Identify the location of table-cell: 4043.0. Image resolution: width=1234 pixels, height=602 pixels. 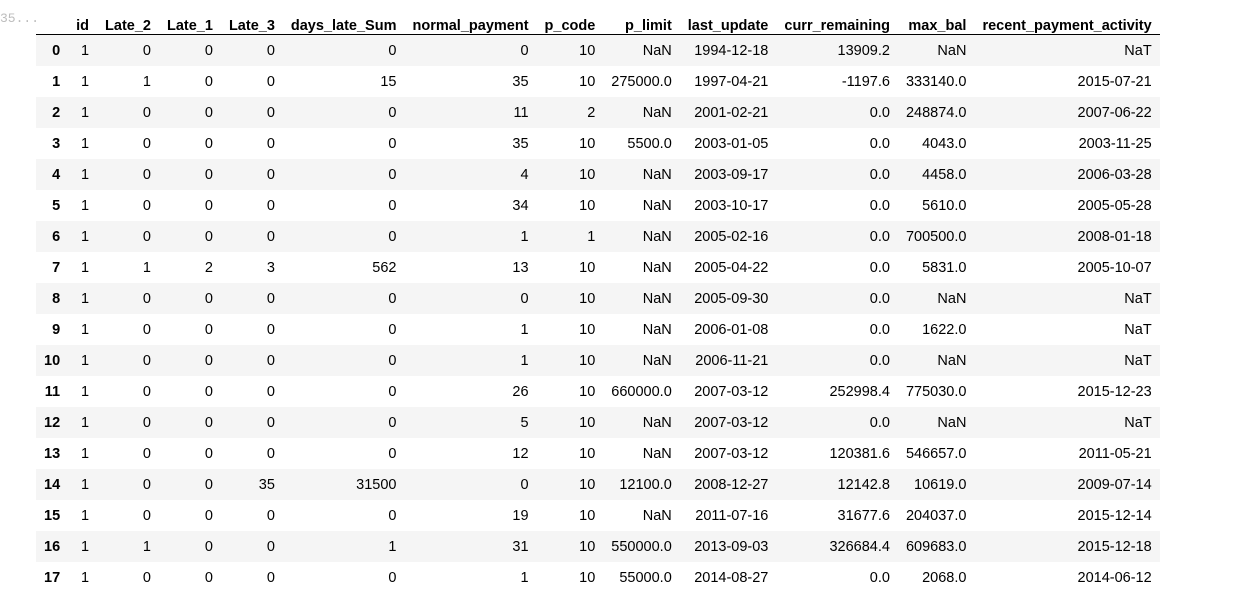
(944, 143).